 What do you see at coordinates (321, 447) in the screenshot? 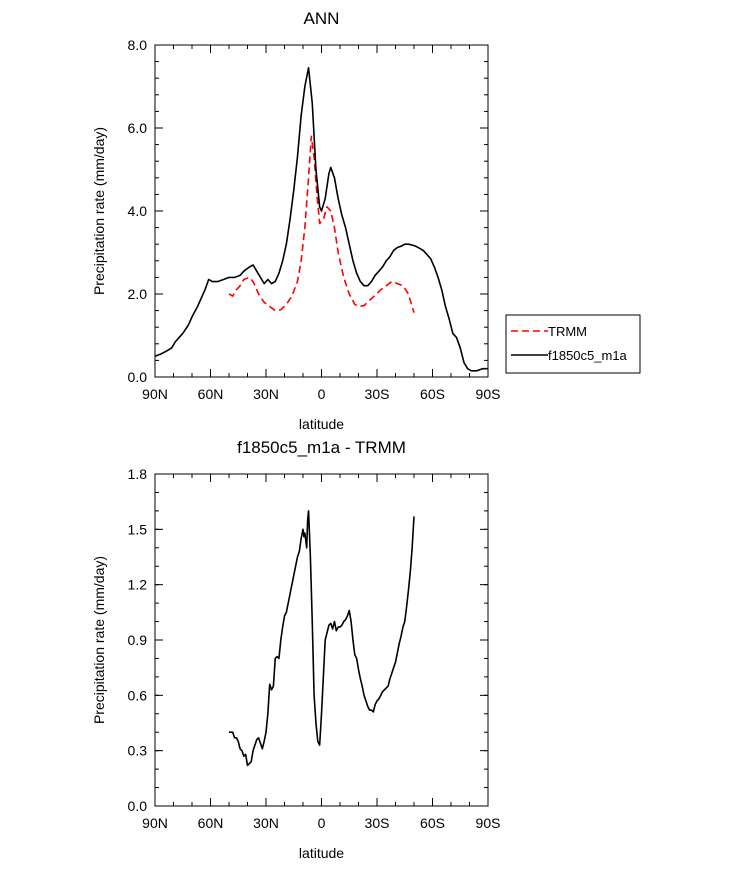
I see `chart-title: f1850c5_m1a - TRMM` at bounding box center [321, 447].